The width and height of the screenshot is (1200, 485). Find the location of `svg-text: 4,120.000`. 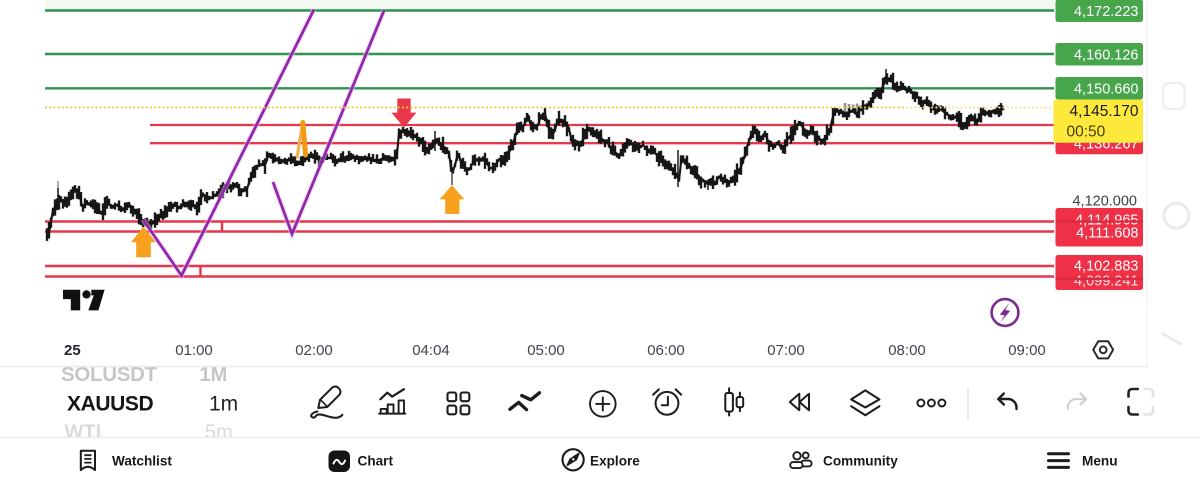

svg-text: 4,120.000 is located at coordinates (1104, 201).